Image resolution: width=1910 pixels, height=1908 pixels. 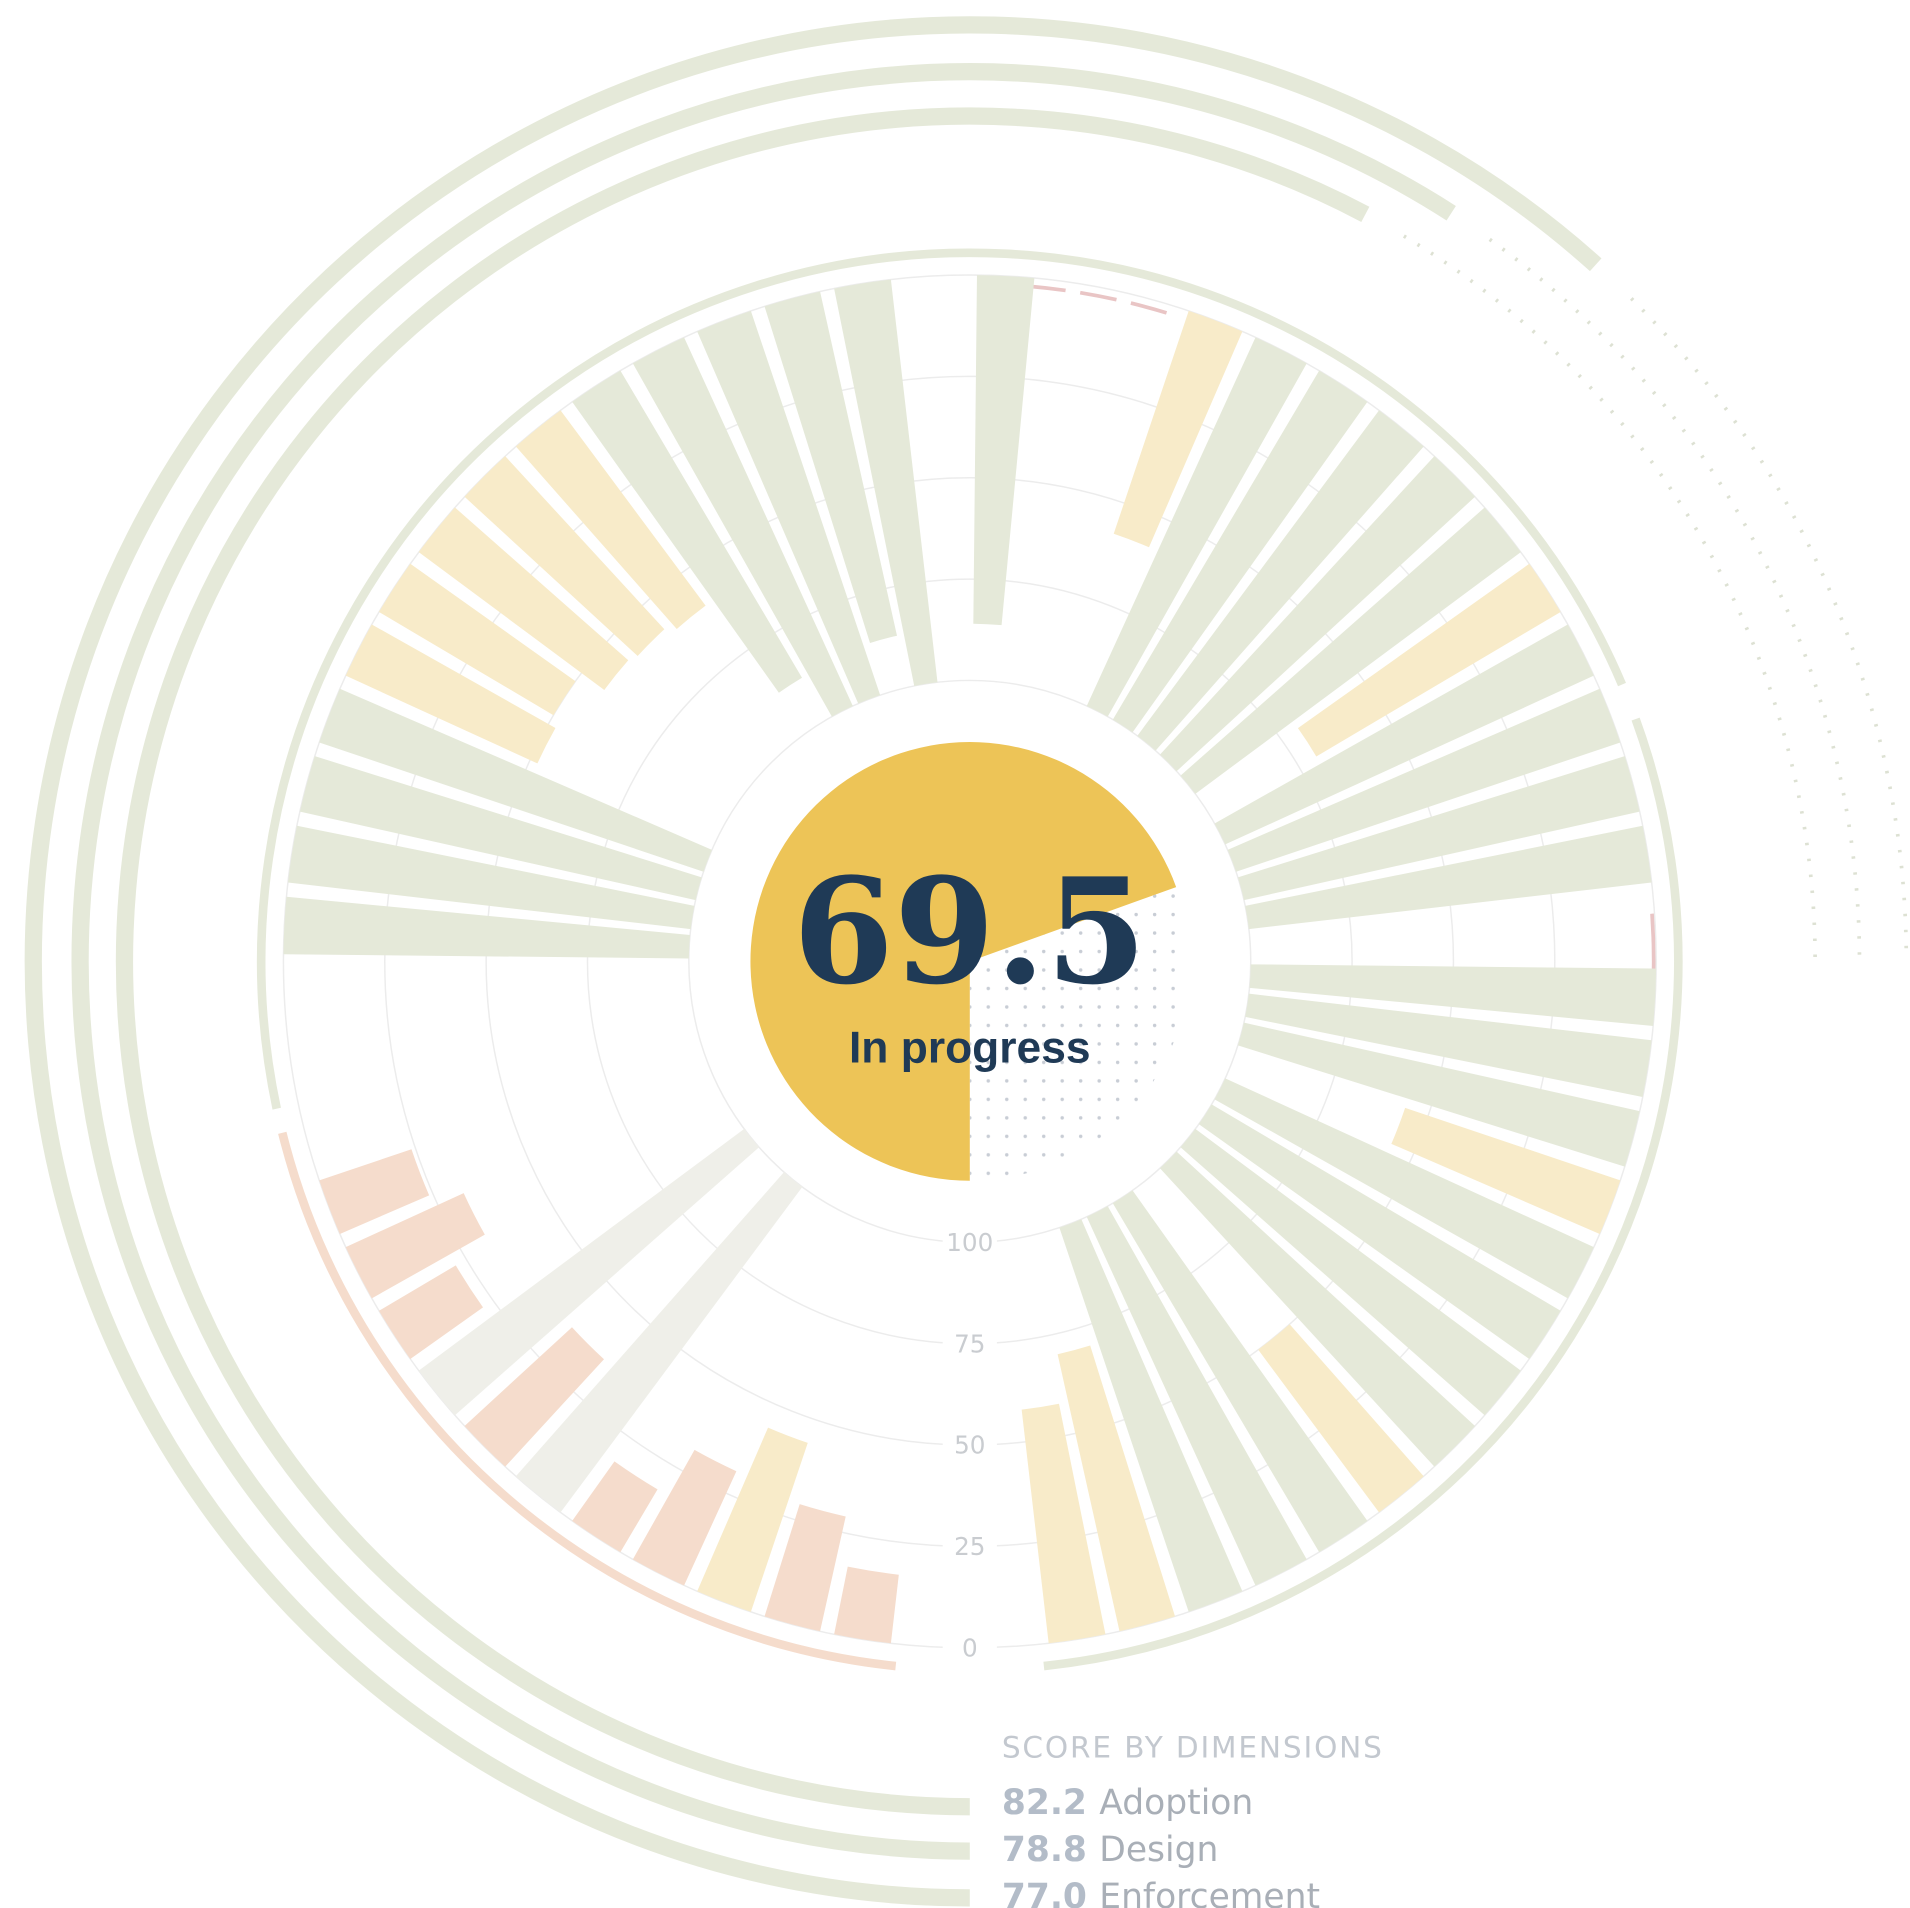 I want to click on legend-name: Adoption, so click(x=1176, y=1803).